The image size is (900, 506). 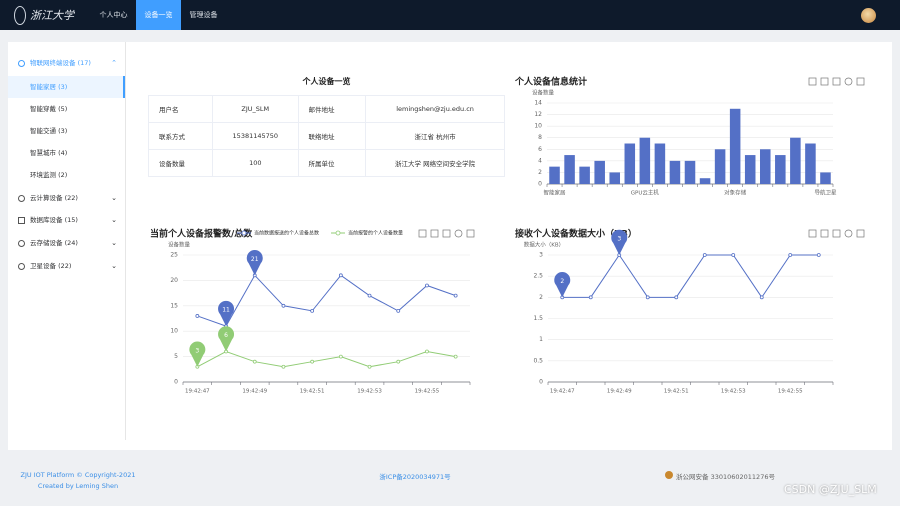 I want to click on menu-item: 智能家居 (3), so click(x=66, y=87).